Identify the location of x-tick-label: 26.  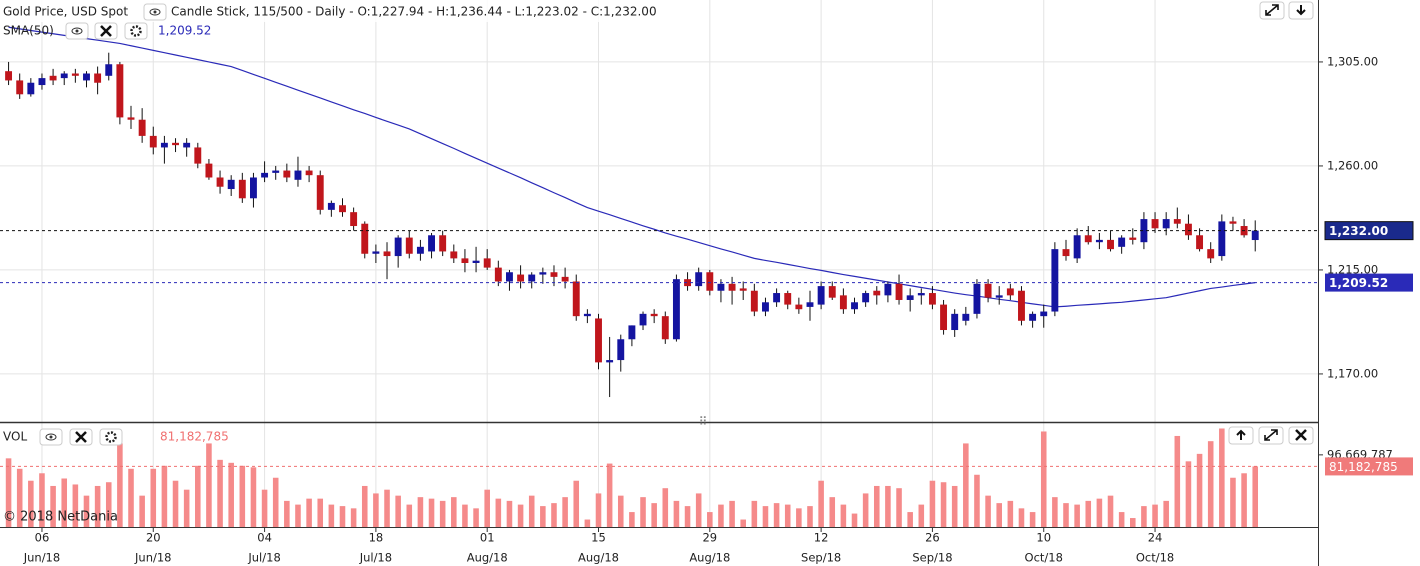
(932, 538).